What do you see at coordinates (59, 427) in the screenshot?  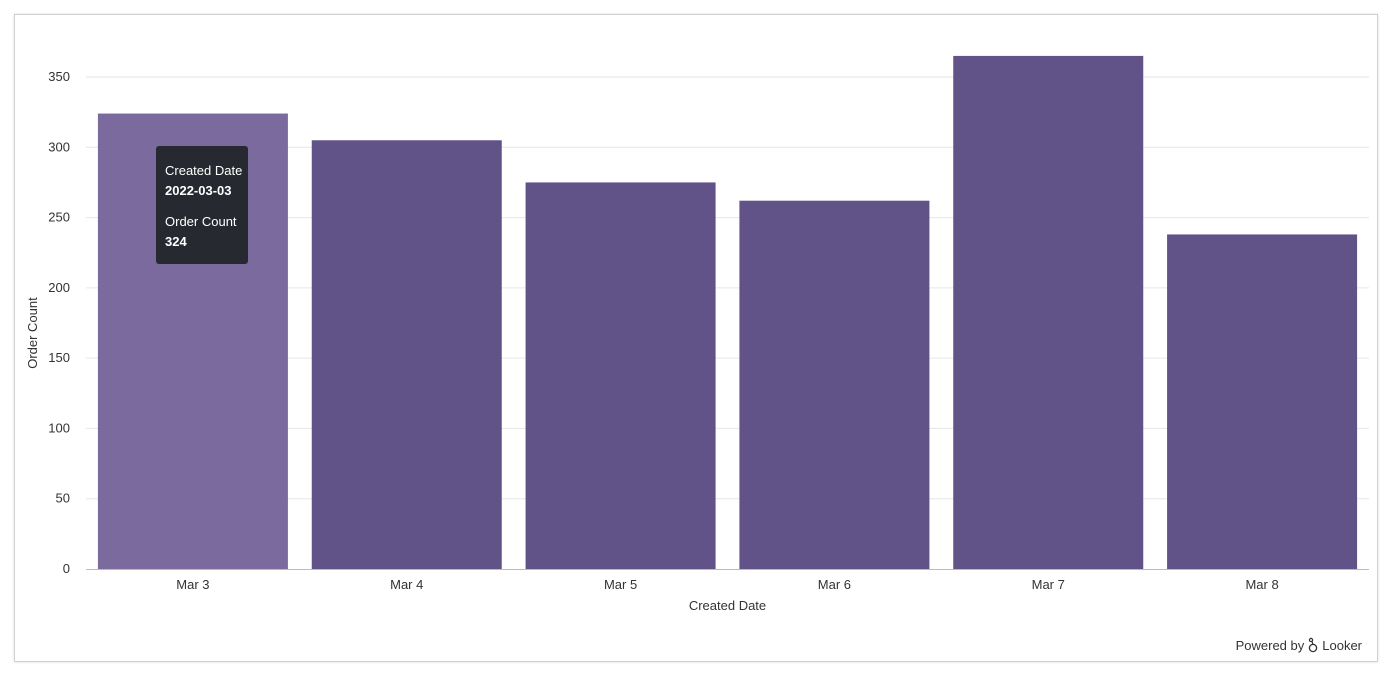 I see `y-tick-label: 100` at bounding box center [59, 427].